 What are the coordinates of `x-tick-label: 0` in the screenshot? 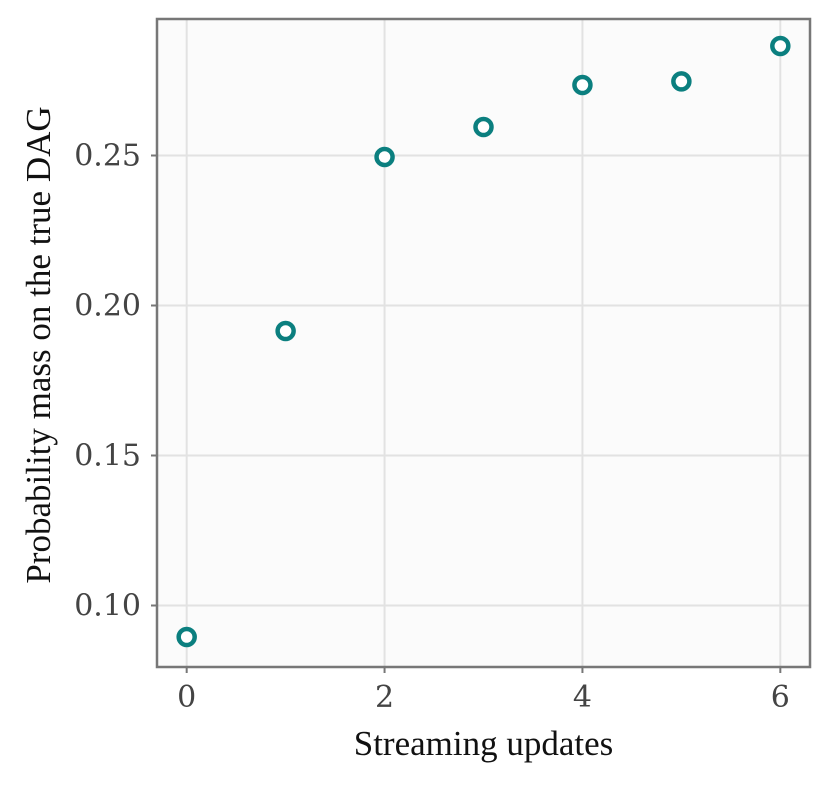 It's located at (186, 697).